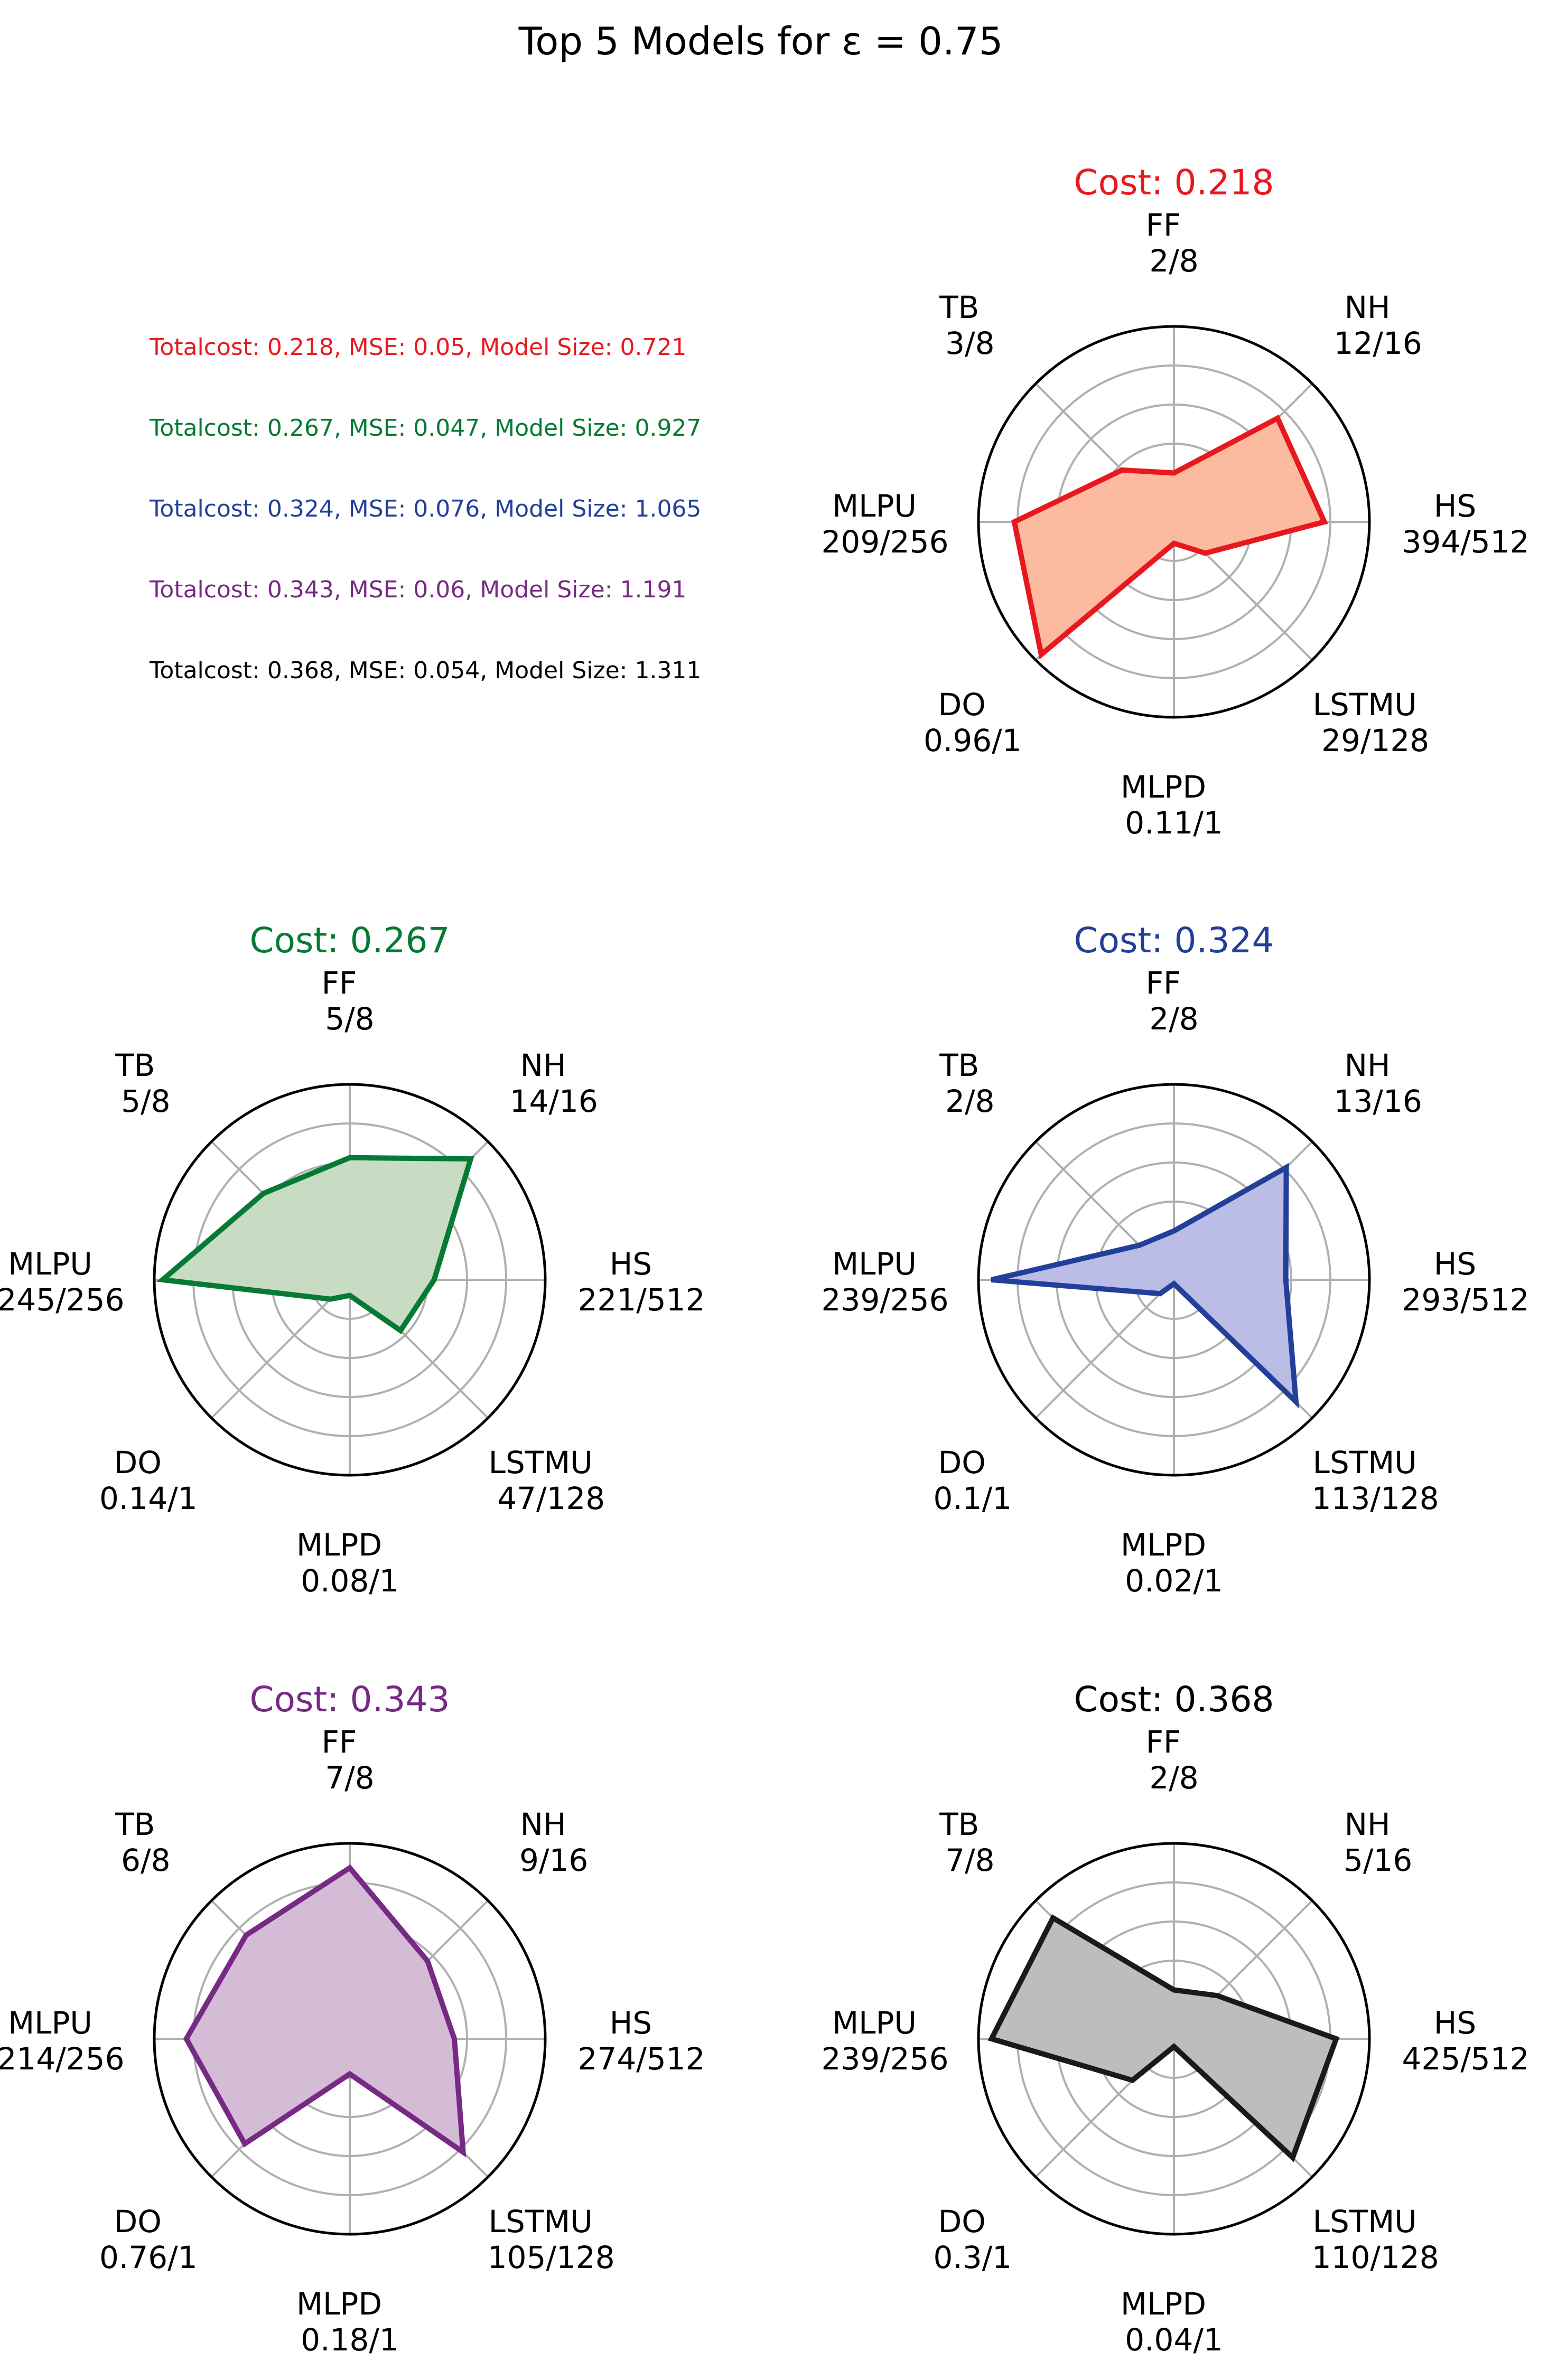  What do you see at coordinates (1174, 941) in the screenshot?
I see `chart-title: Cost: 0.324` at bounding box center [1174, 941].